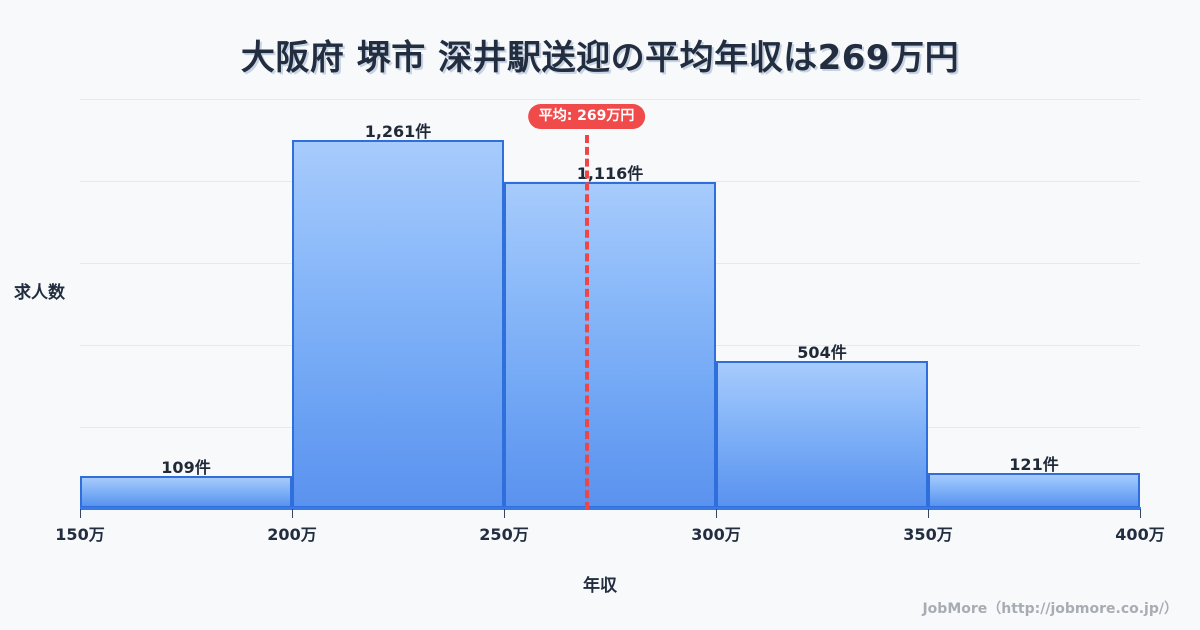 The image size is (1200, 630). Describe the element at coordinates (1034, 464) in the screenshot. I see `bar-value-label: 121件` at that location.